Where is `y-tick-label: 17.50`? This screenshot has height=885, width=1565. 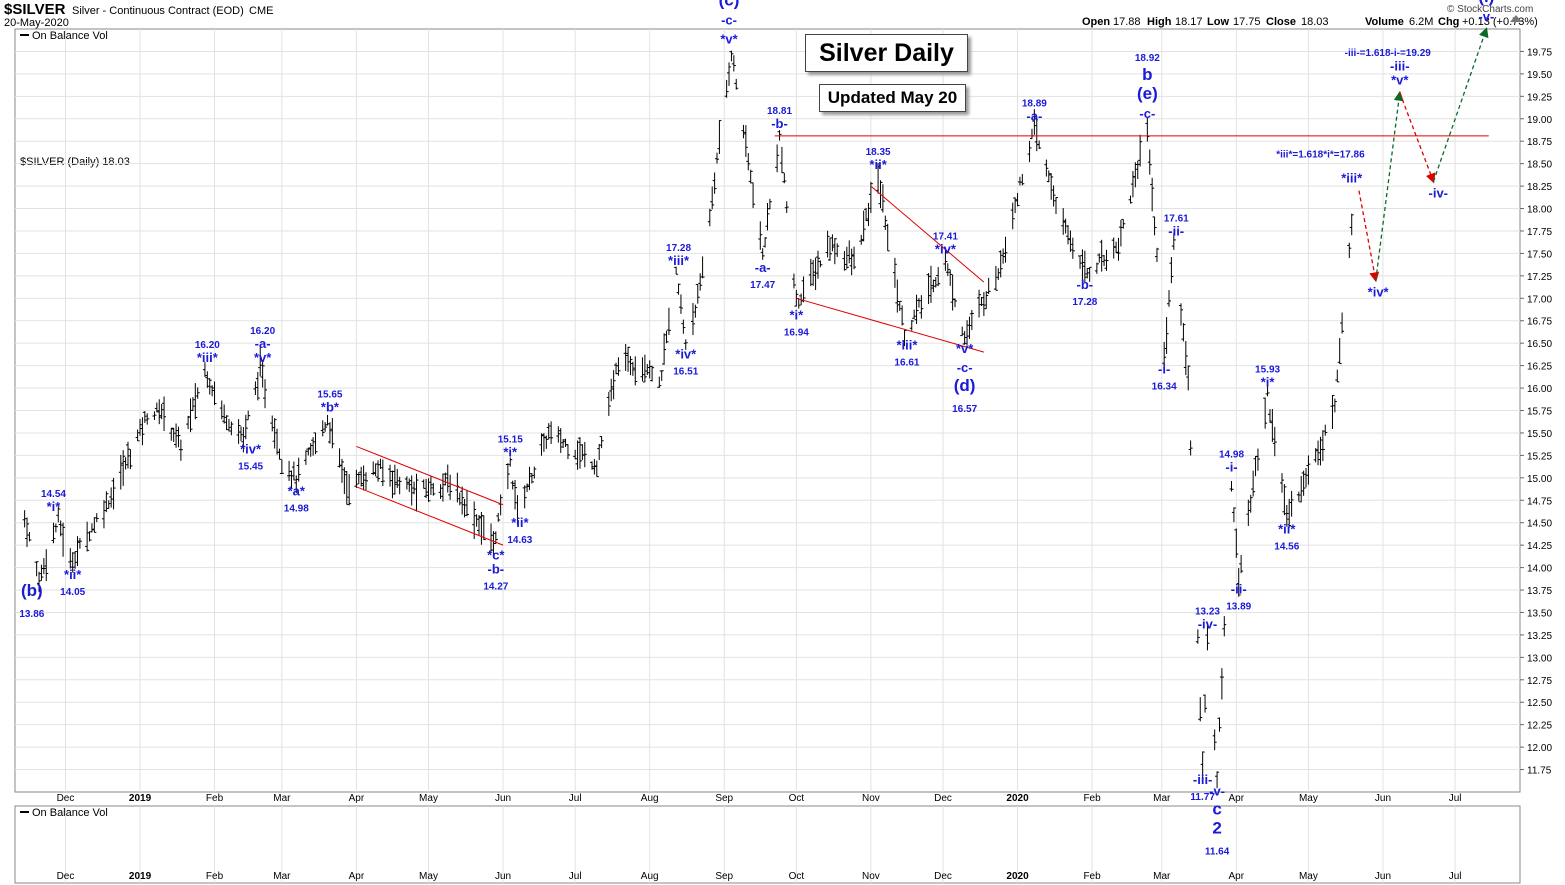 y-tick-label: 17.50 is located at coordinates (1539, 254).